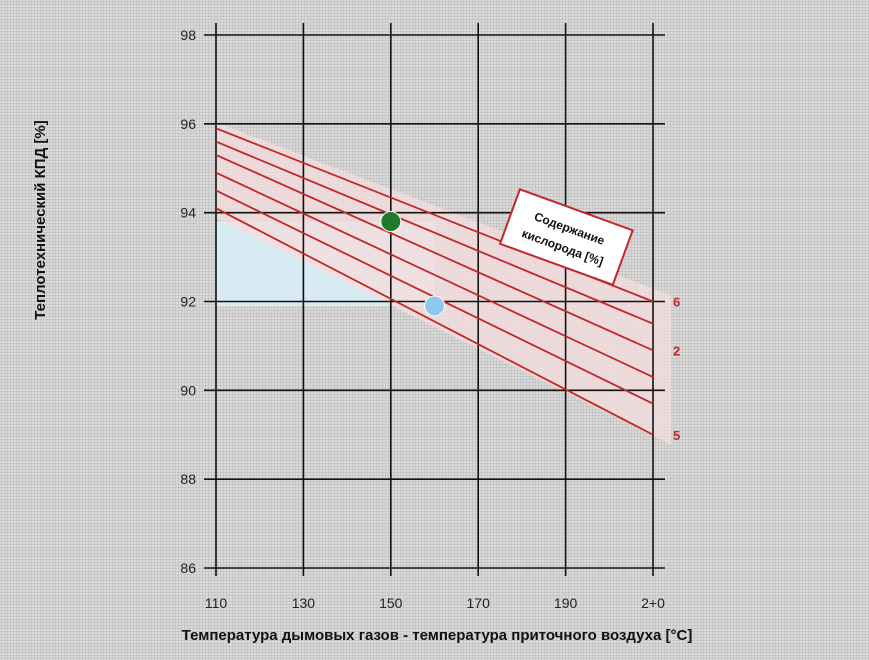 The image size is (869, 660). Describe the element at coordinates (412, 264) in the screenshot. I see `point-layer` at that location.